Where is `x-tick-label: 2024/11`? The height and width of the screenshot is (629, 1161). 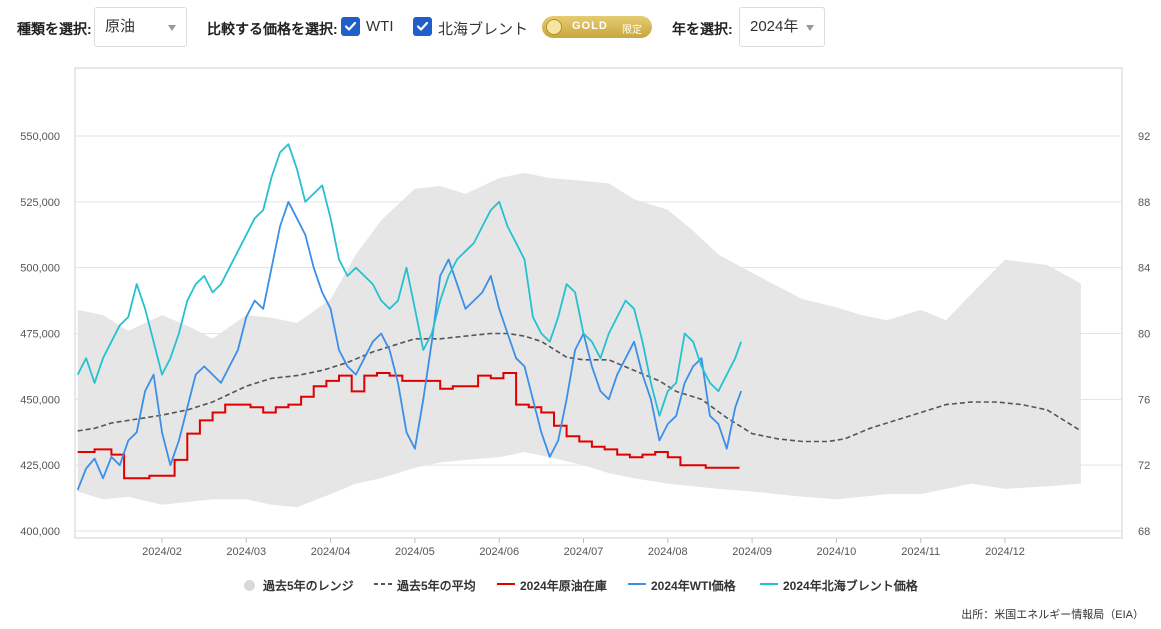 x-tick-label: 2024/11 is located at coordinates (920, 552).